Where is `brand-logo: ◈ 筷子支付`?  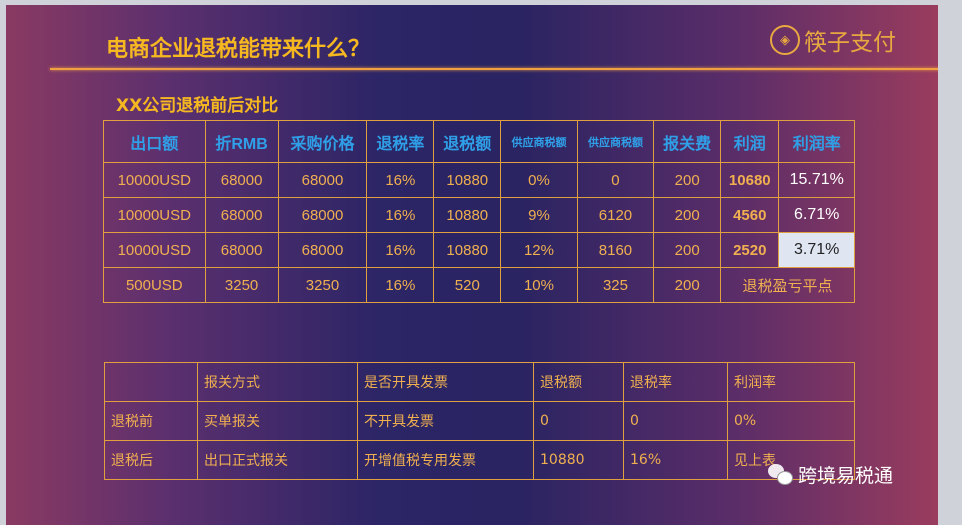 brand-logo: ◈ 筷子支付 is located at coordinates (833, 40).